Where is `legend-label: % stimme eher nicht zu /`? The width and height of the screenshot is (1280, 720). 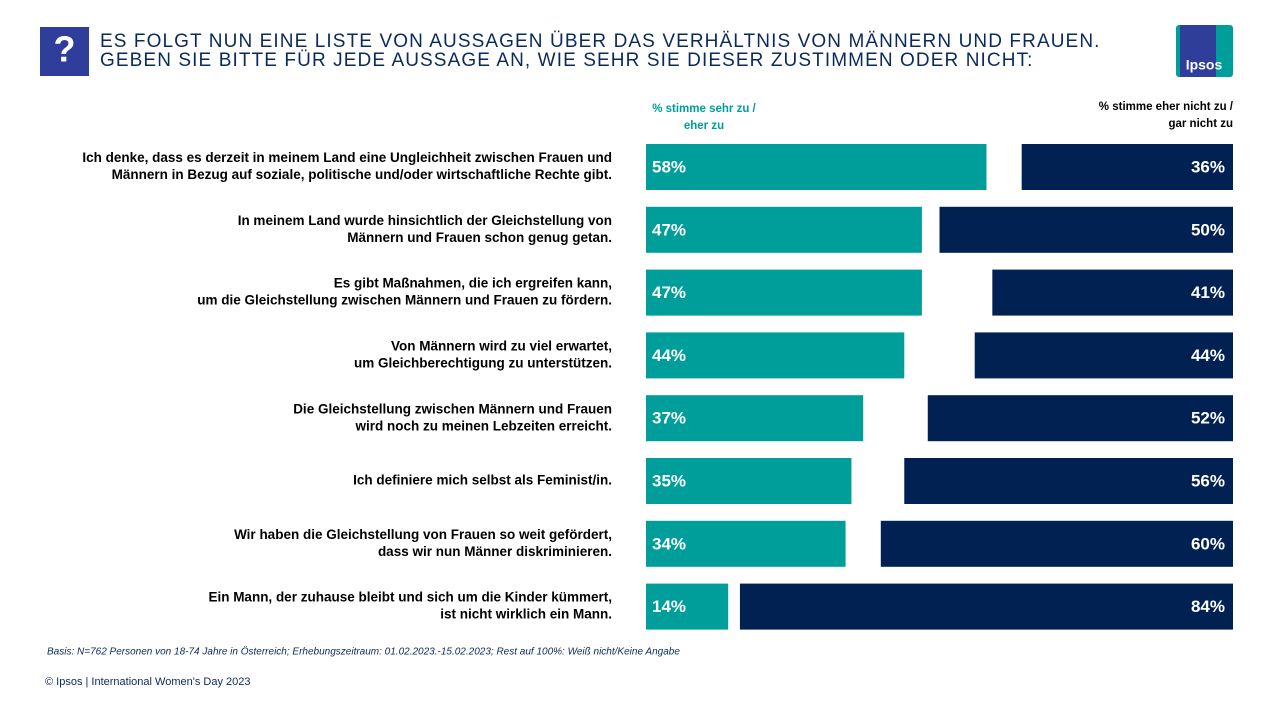 legend-label: % stimme eher nicht zu / is located at coordinates (1166, 107).